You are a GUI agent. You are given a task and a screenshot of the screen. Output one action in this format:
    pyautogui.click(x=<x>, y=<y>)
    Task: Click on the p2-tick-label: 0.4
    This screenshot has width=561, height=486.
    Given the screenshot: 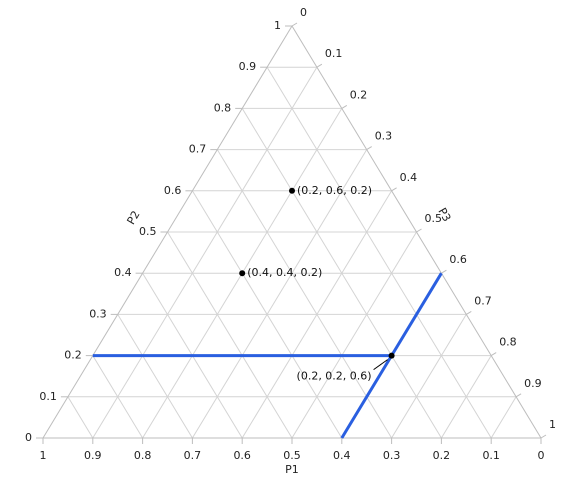 What is the action you would take?
    pyautogui.click(x=123, y=272)
    